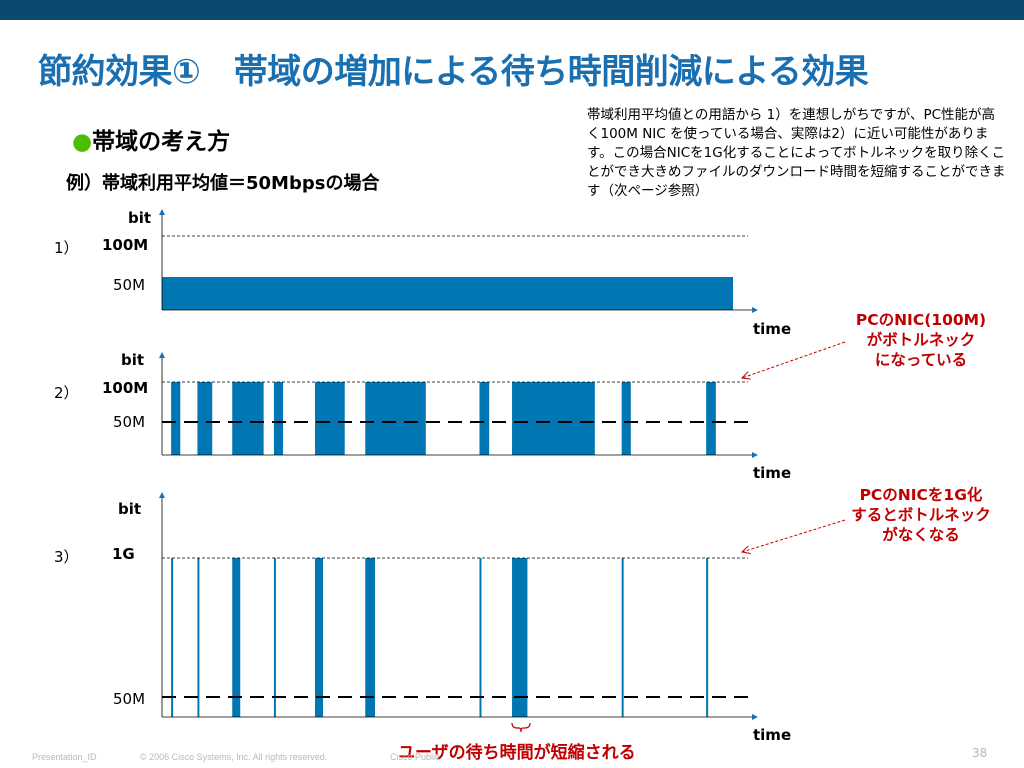 The width and height of the screenshot is (1024, 768). I want to click on chart-1-avg-label: 50M, so click(129, 285).